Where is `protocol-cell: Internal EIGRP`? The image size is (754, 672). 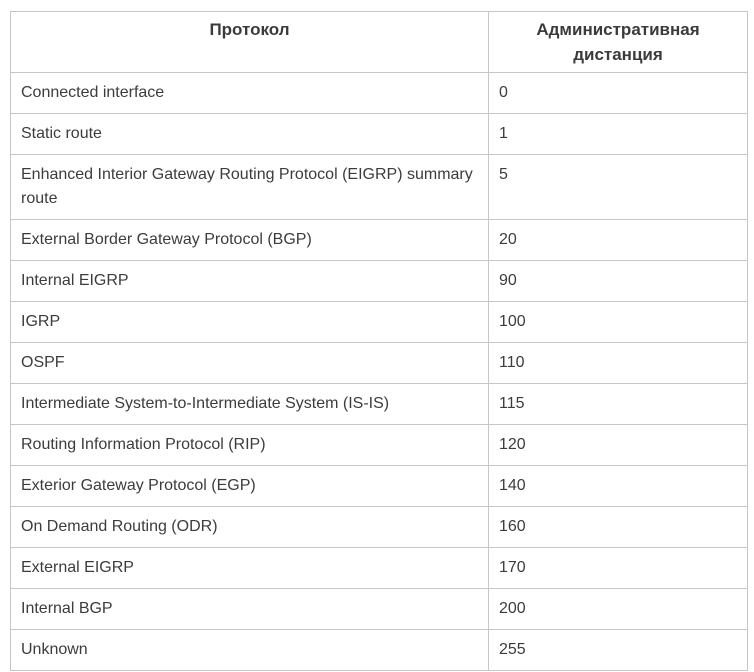
protocol-cell: Internal EIGRP is located at coordinates (249, 281).